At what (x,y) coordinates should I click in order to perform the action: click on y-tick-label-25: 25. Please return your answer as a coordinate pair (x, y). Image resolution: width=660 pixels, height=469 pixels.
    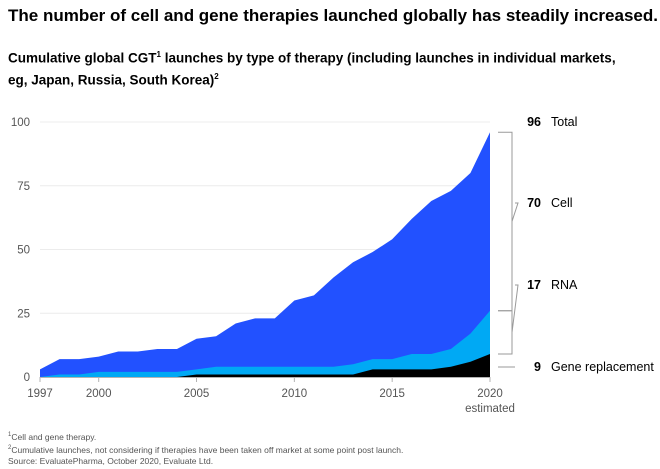
    Looking at the image, I should click on (23, 314).